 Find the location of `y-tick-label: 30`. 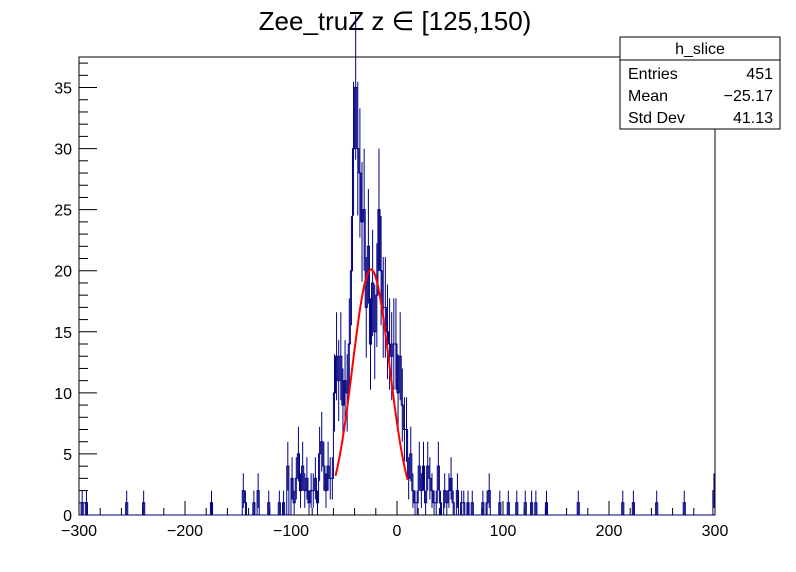

y-tick-label: 30 is located at coordinates (63, 150).